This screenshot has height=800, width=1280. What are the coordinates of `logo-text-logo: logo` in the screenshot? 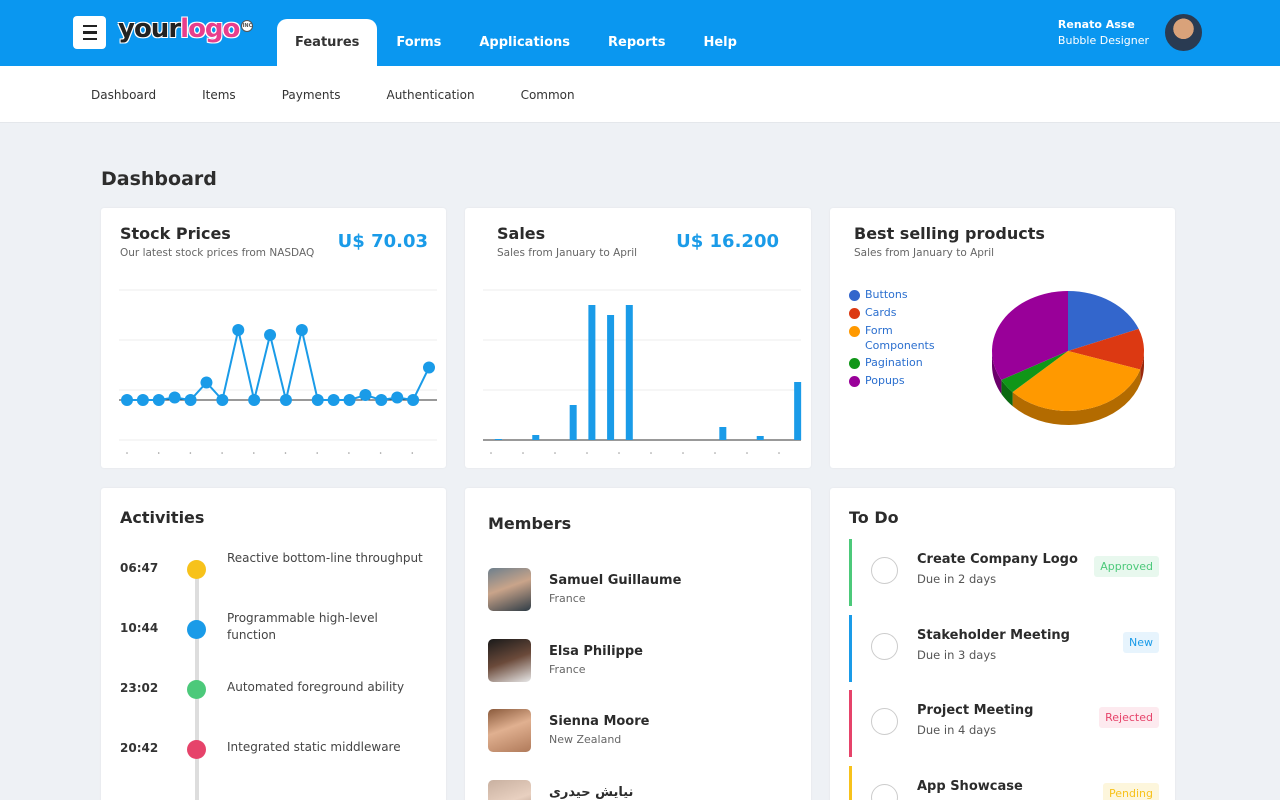 It's located at (210, 29).